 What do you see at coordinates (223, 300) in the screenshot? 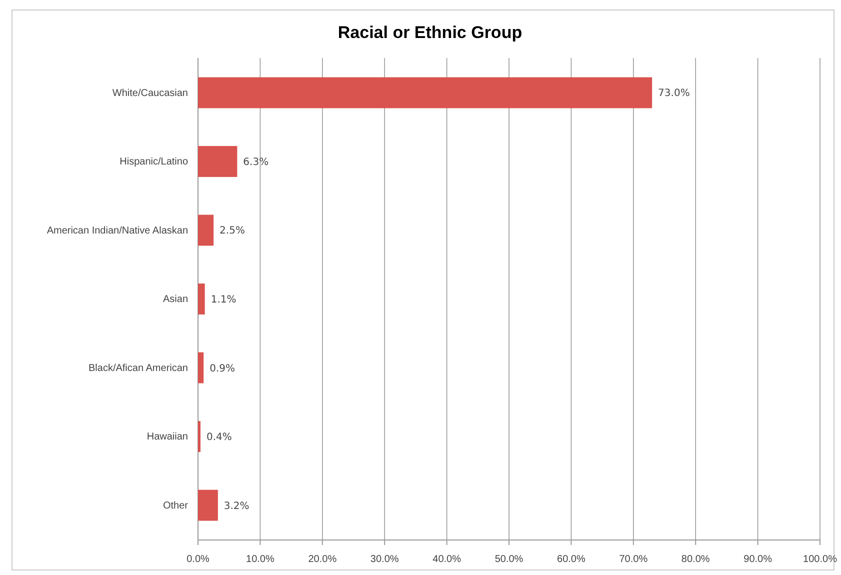
I see `data-label: 1.1%` at bounding box center [223, 300].